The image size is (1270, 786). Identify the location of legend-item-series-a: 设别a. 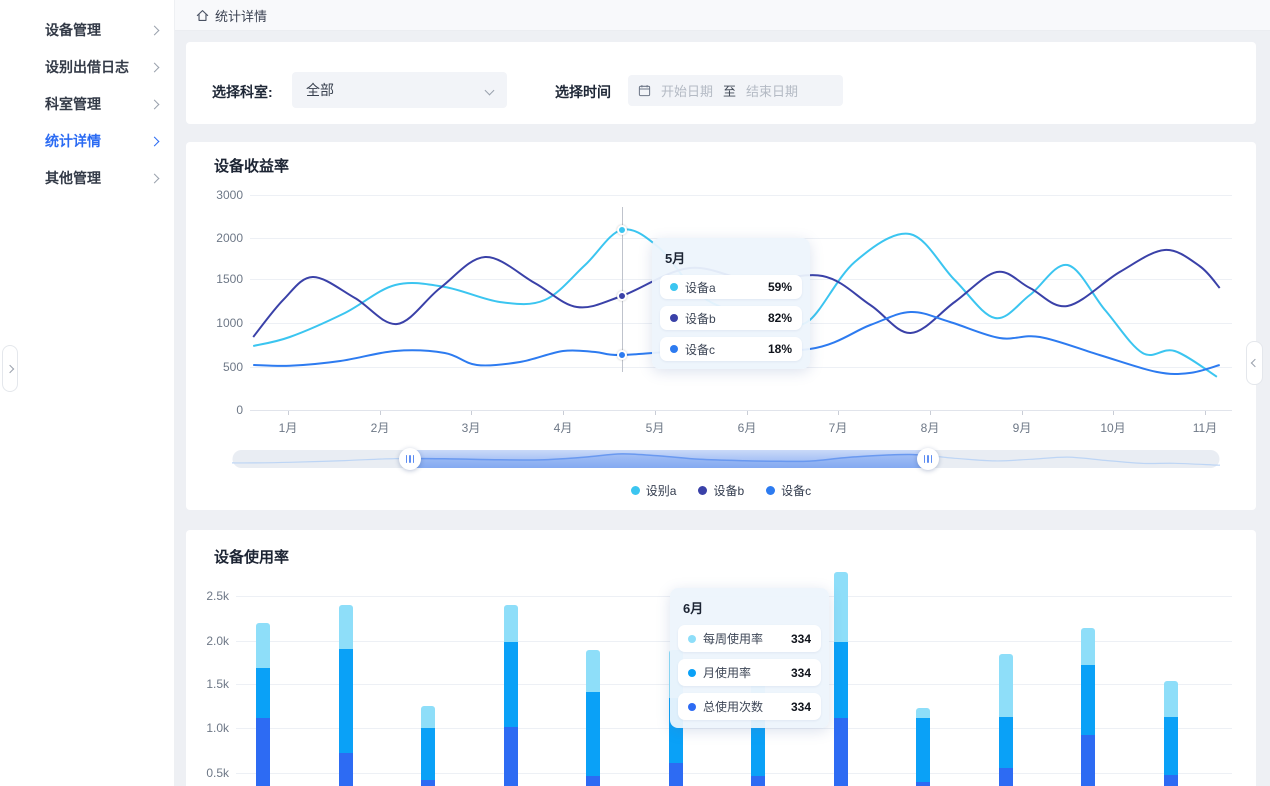
(653, 490).